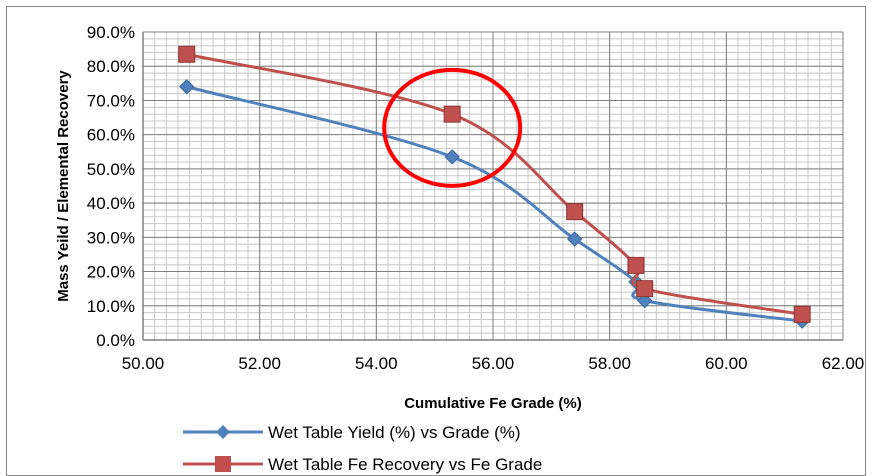 The image size is (873, 476). Describe the element at coordinates (394, 432) in the screenshot. I see `legend-label-yield: Wet Table Yield (%) vs Grade (%)` at that location.